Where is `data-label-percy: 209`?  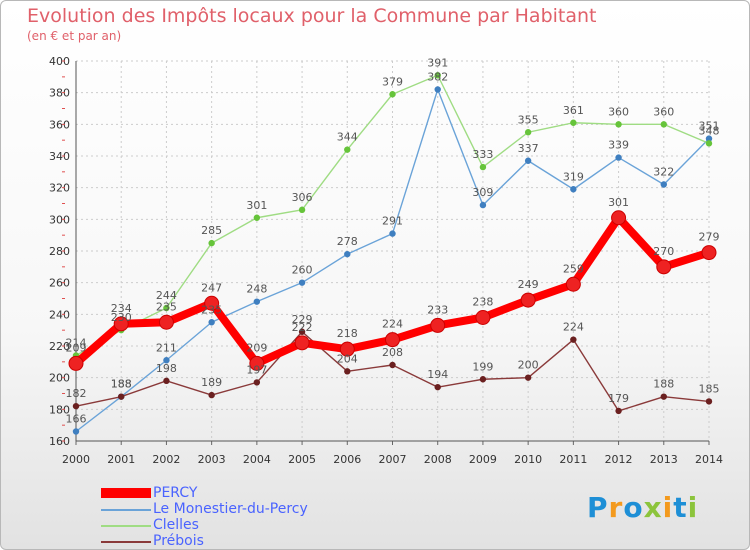
data-label-percy: 209 is located at coordinates (76, 347).